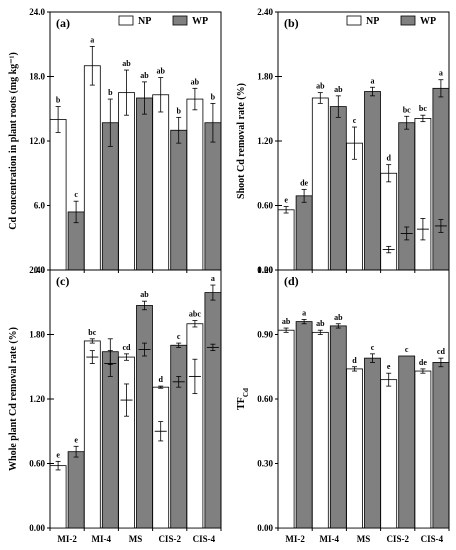  I want to click on significance-label: cd, so click(441, 351).